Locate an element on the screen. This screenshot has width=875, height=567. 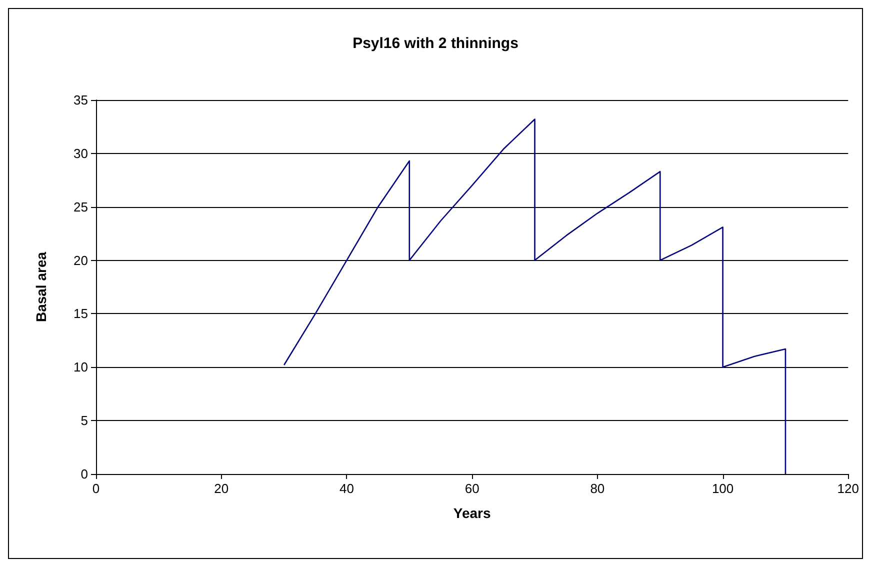
x-tick-label: 100 is located at coordinates (723, 488).